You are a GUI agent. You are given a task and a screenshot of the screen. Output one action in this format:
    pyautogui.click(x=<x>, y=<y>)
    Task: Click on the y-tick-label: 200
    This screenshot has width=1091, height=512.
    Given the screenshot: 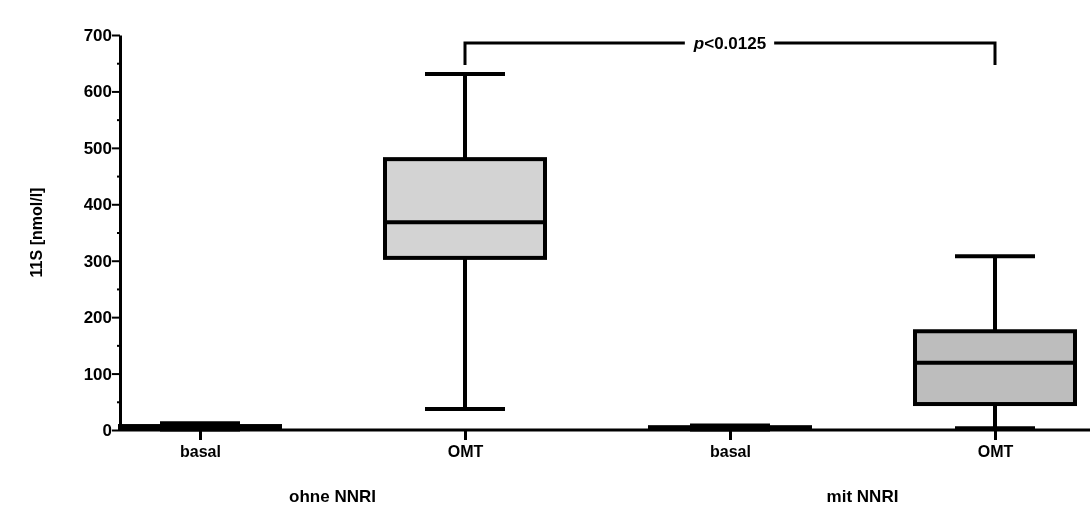 What is the action you would take?
    pyautogui.click(x=97, y=318)
    